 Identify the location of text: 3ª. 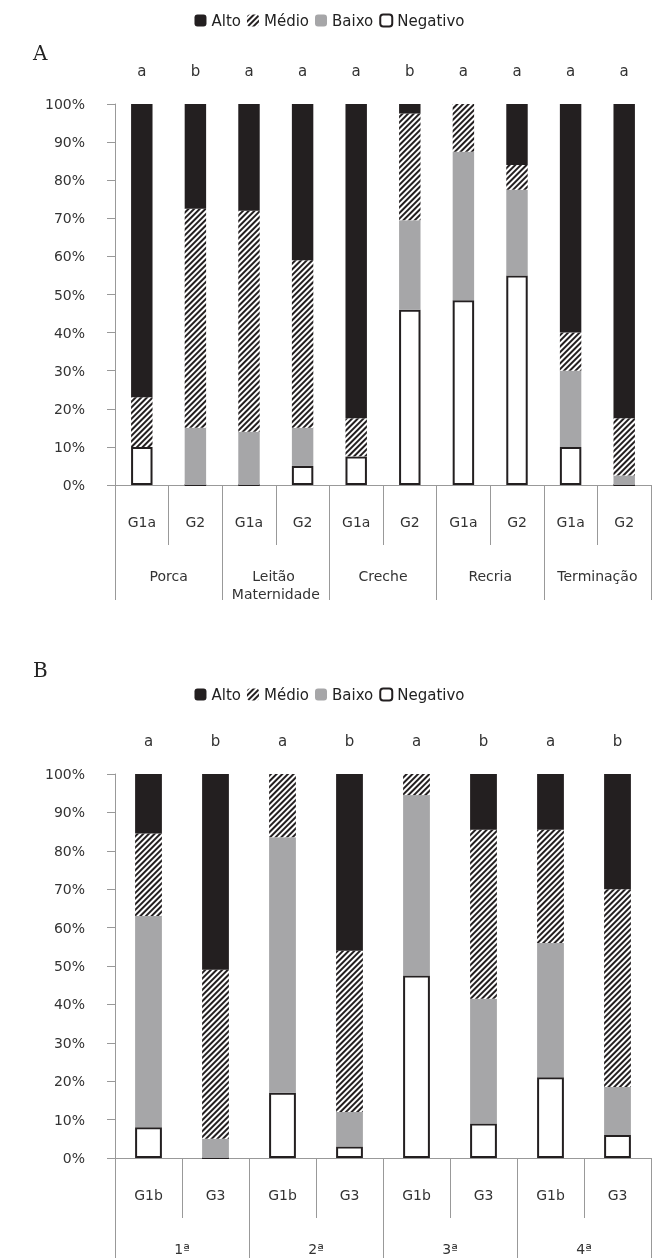
(450, 1249).